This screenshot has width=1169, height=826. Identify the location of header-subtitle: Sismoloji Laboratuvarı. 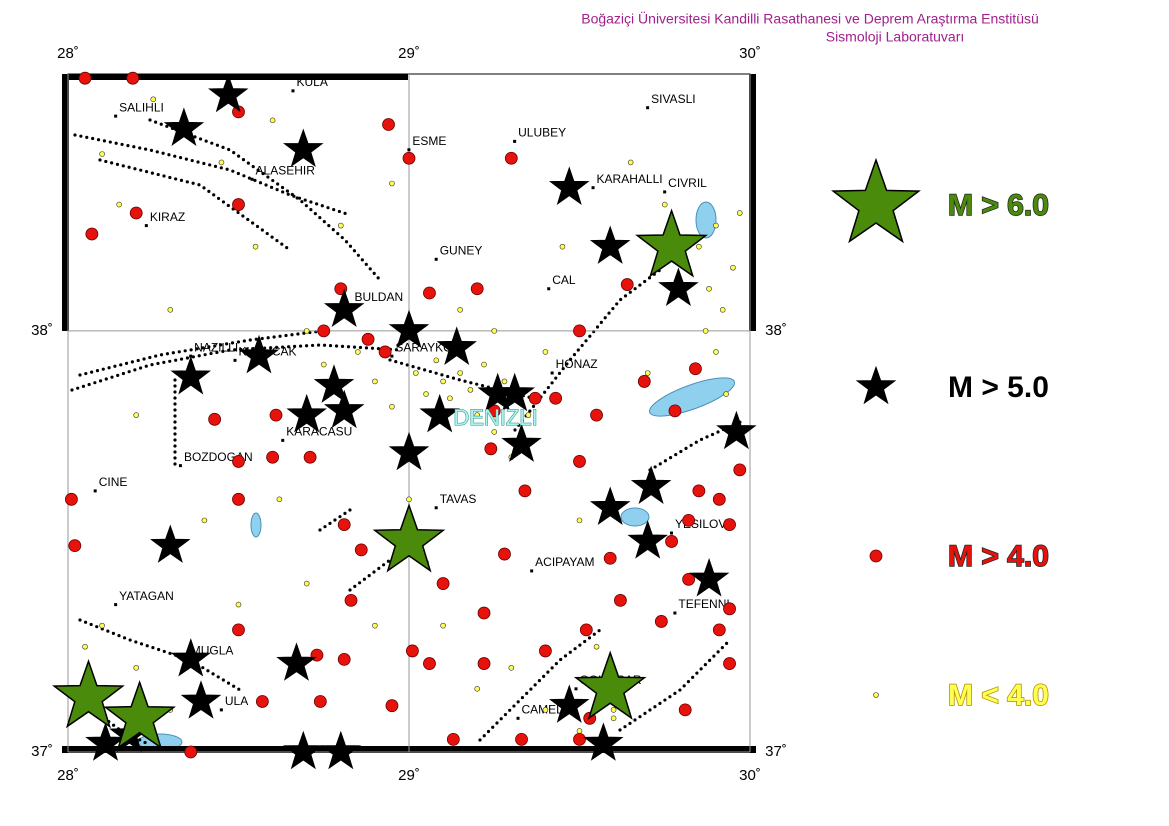
(895, 37).